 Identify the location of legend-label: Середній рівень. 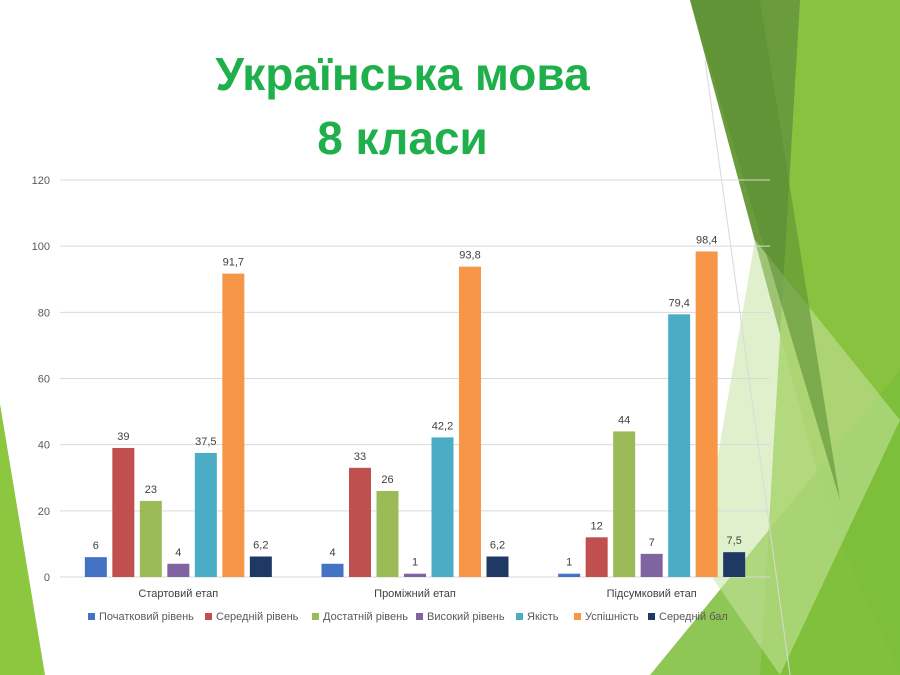
(257, 617).